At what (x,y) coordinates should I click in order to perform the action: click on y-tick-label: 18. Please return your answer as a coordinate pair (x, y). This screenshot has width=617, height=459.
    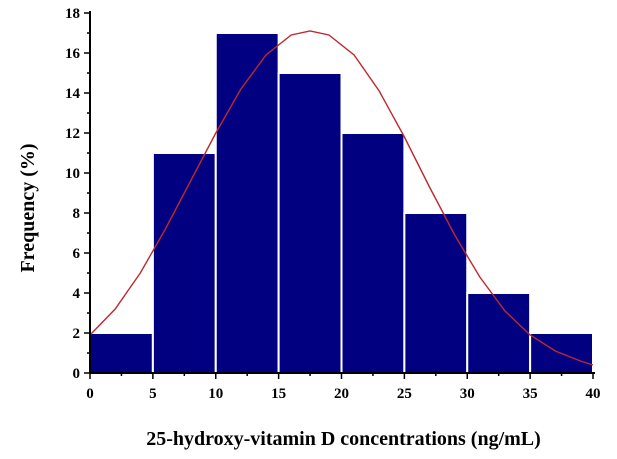
    Looking at the image, I should click on (72, 14).